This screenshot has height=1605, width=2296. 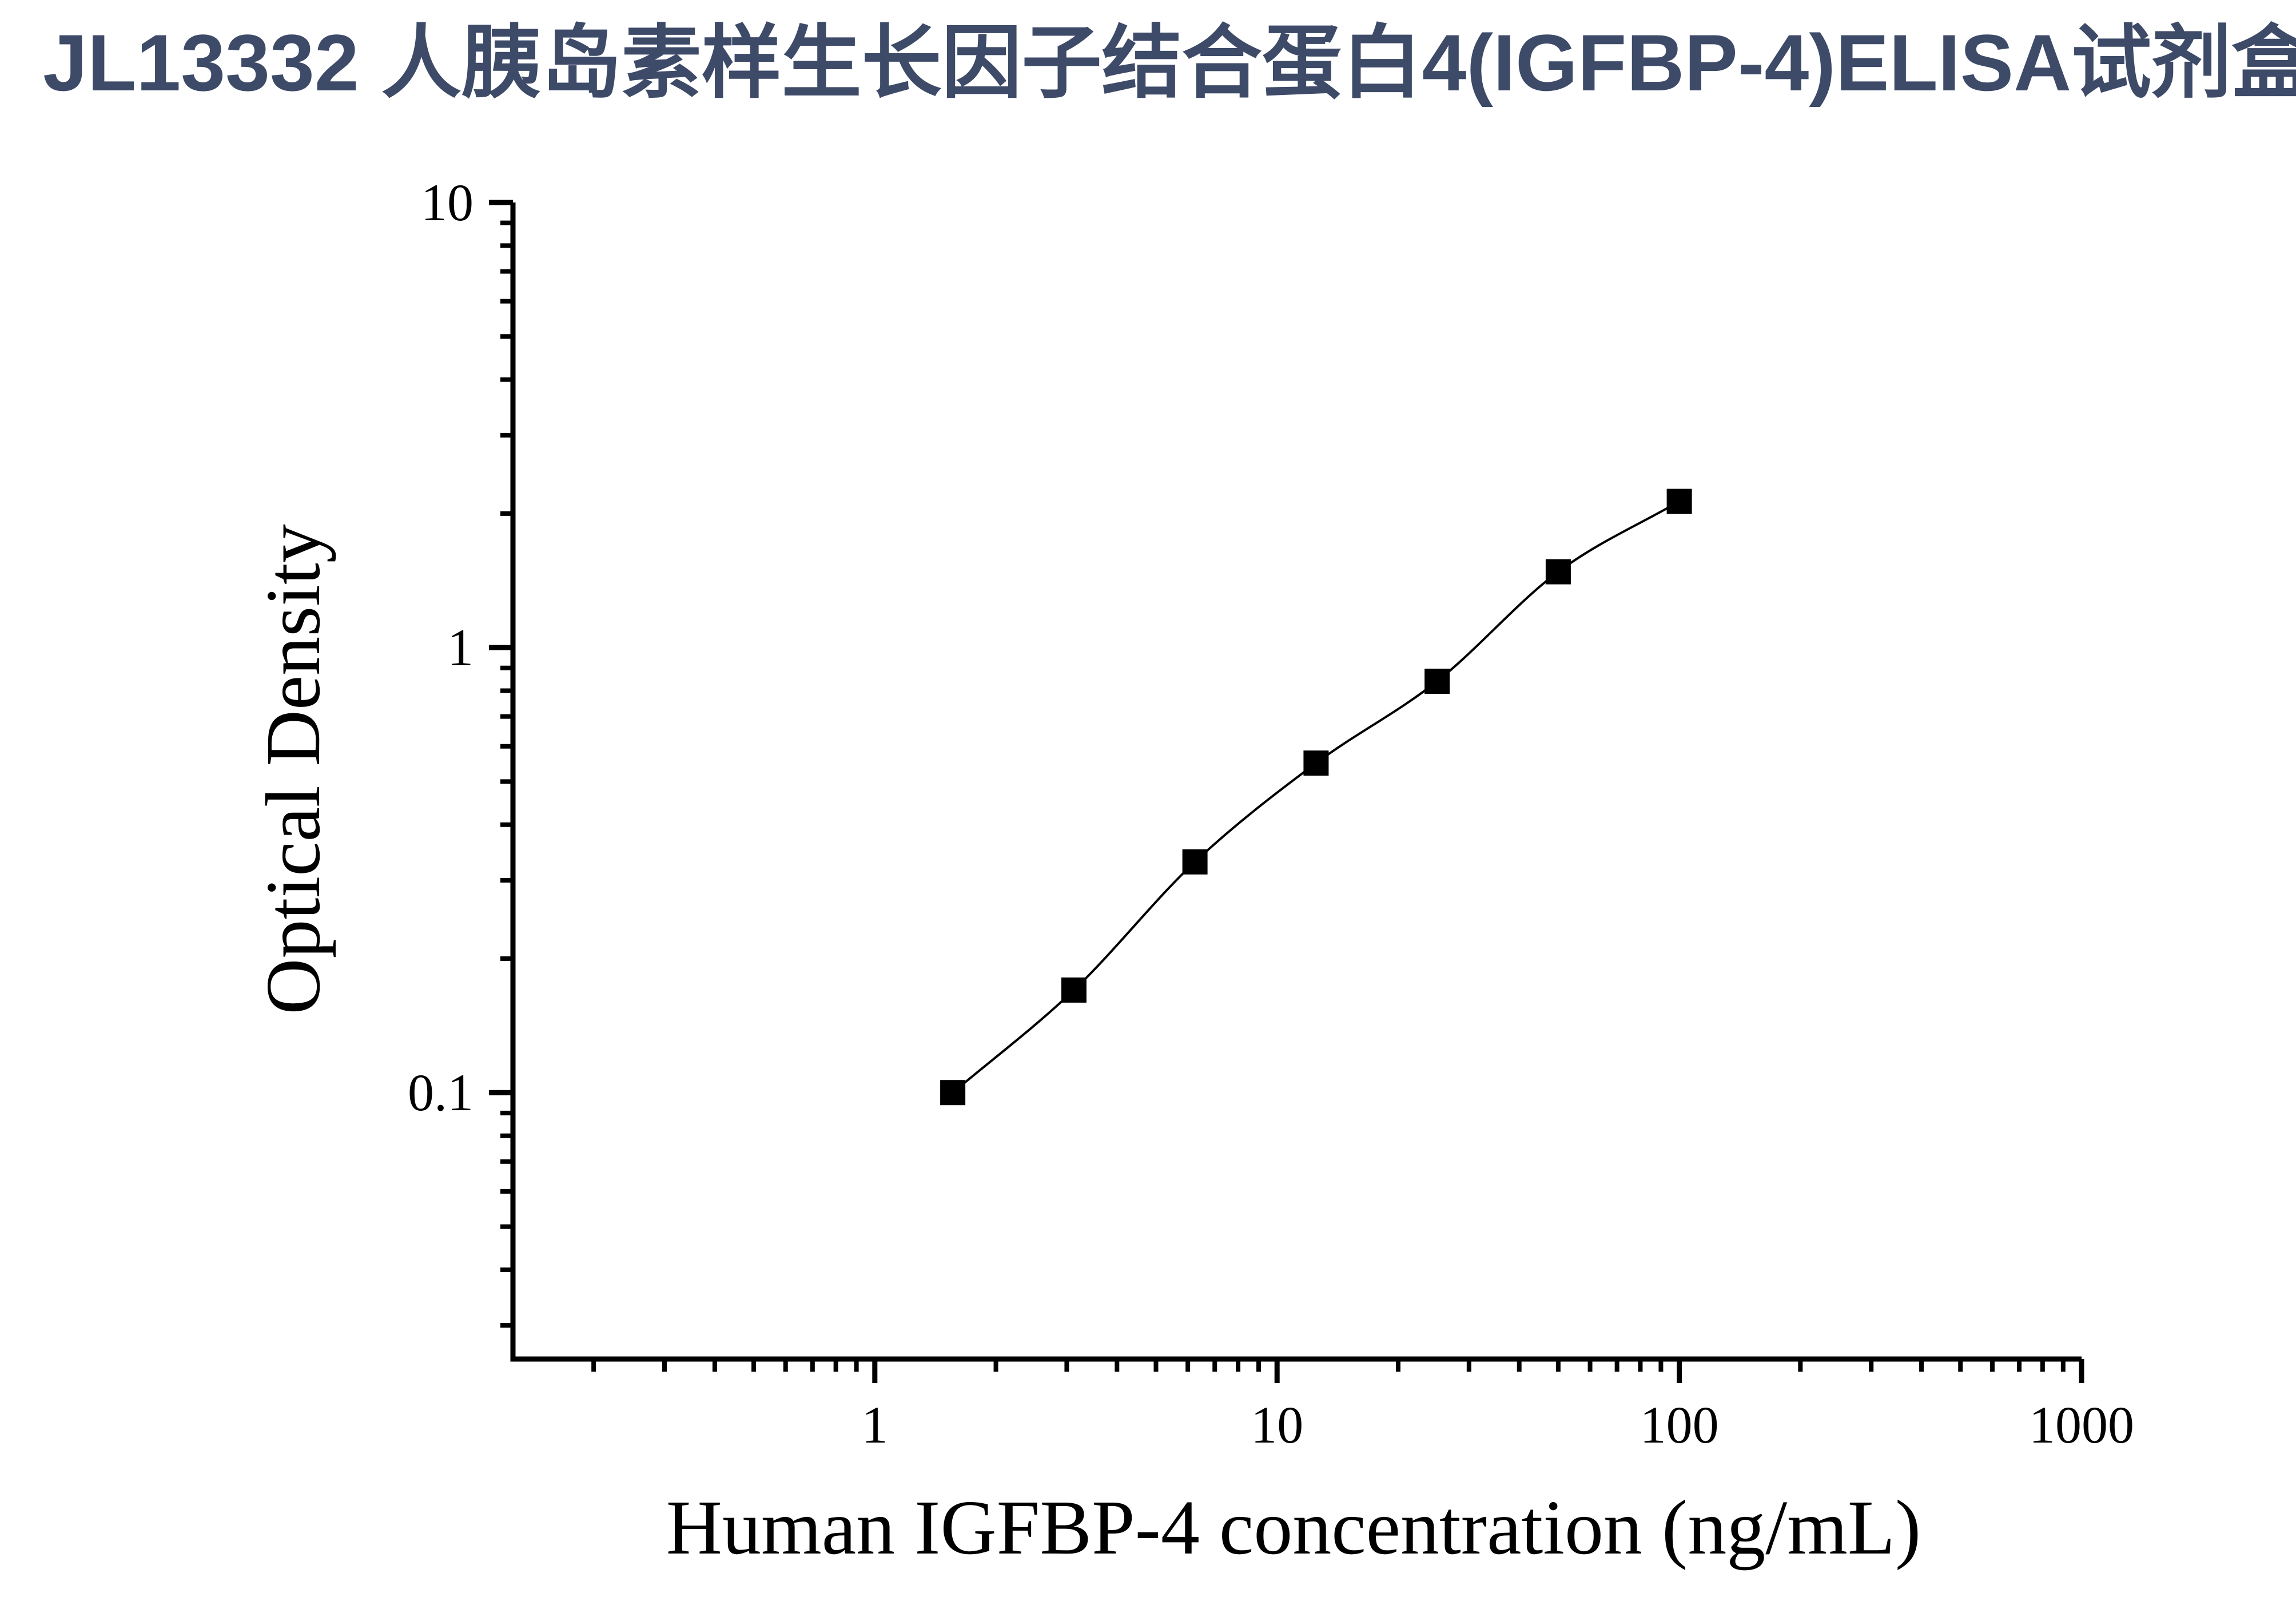 I want to click on x-tick-label: 1, so click(x=875, y=1425).